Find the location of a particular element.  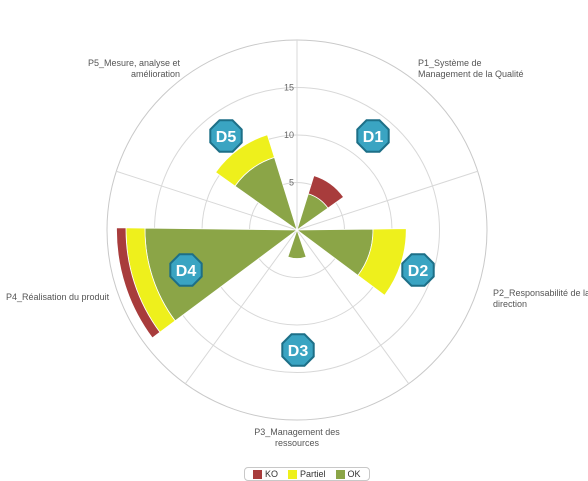

legend-item-partiel: Partiel is located at coordinates (307, 474).